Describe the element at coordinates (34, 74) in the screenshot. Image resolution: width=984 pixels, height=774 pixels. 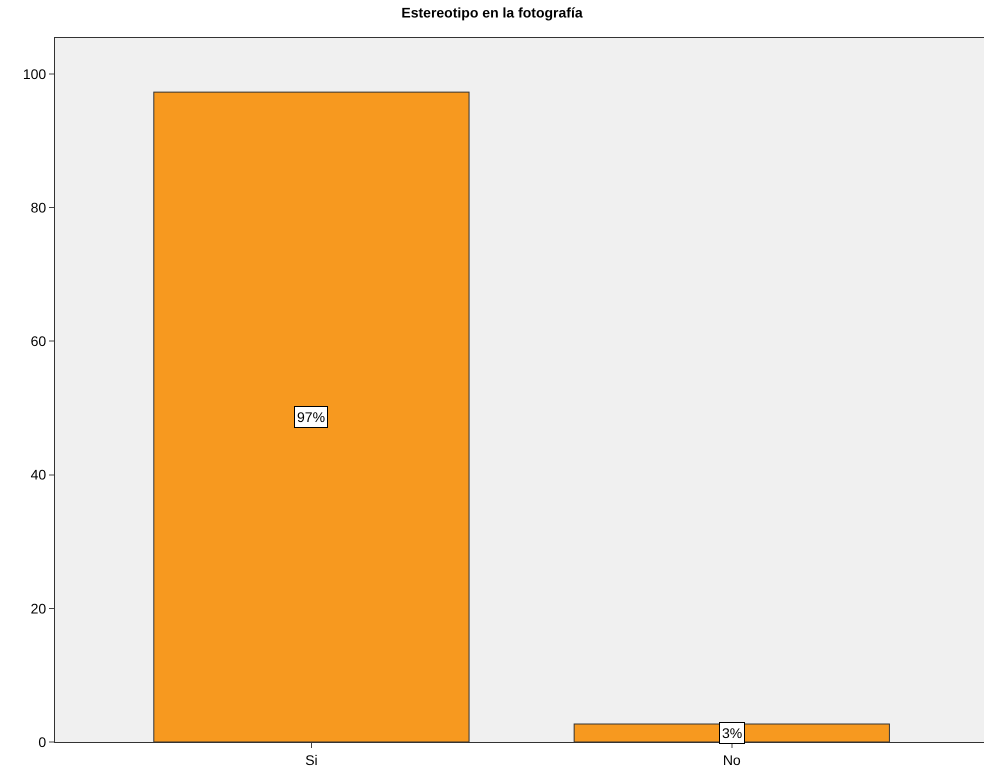
I see `y-tick-label: 100` at that location.